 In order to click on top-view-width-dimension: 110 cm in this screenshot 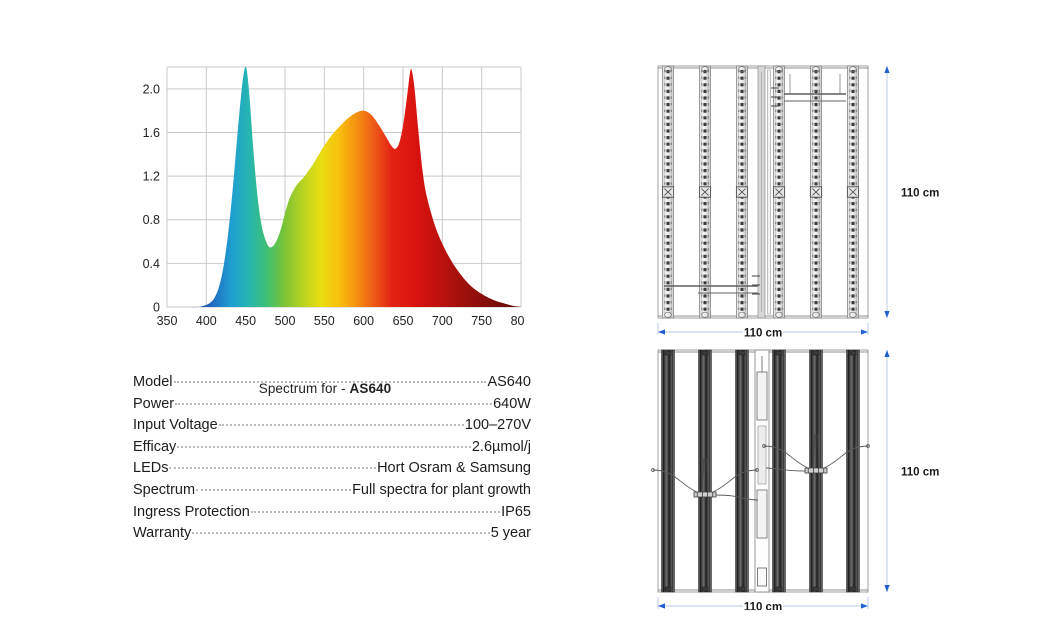, I will do `click(763, 334)`.